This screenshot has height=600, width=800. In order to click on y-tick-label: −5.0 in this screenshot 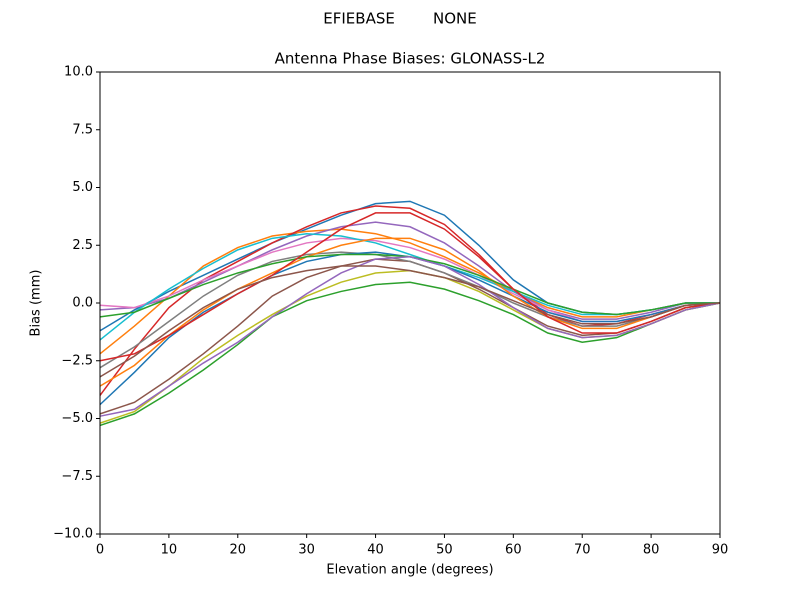, I will do `click(77, 418)`.